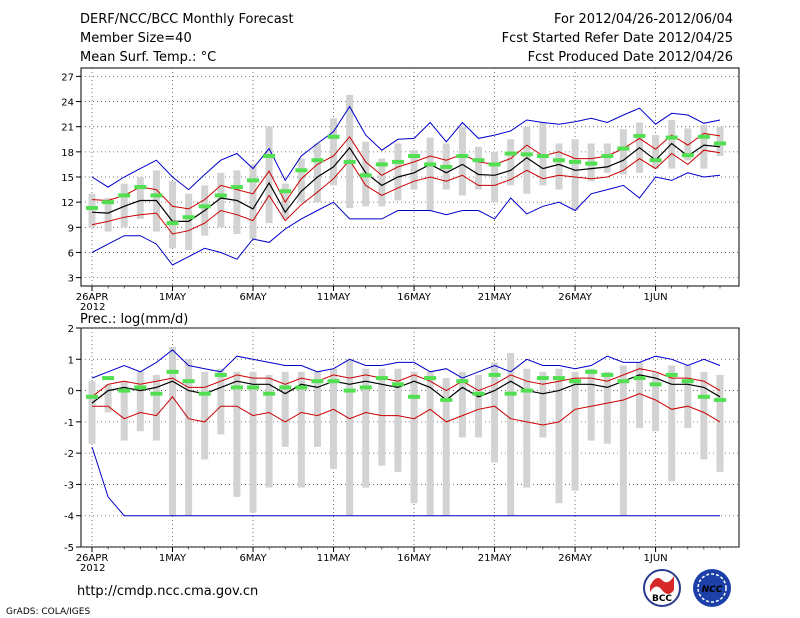 The image size is (800, 618). I want to click on y-tick-label: 0, so click(71, 392).